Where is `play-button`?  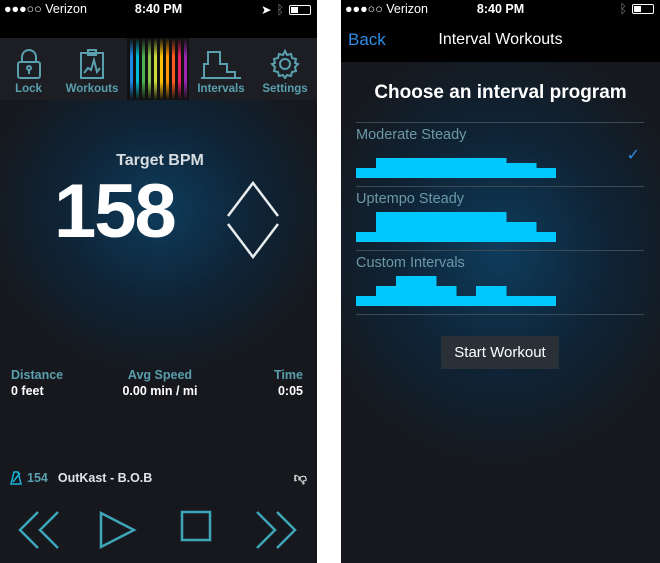
play-button is located at coordinates (118, 530).